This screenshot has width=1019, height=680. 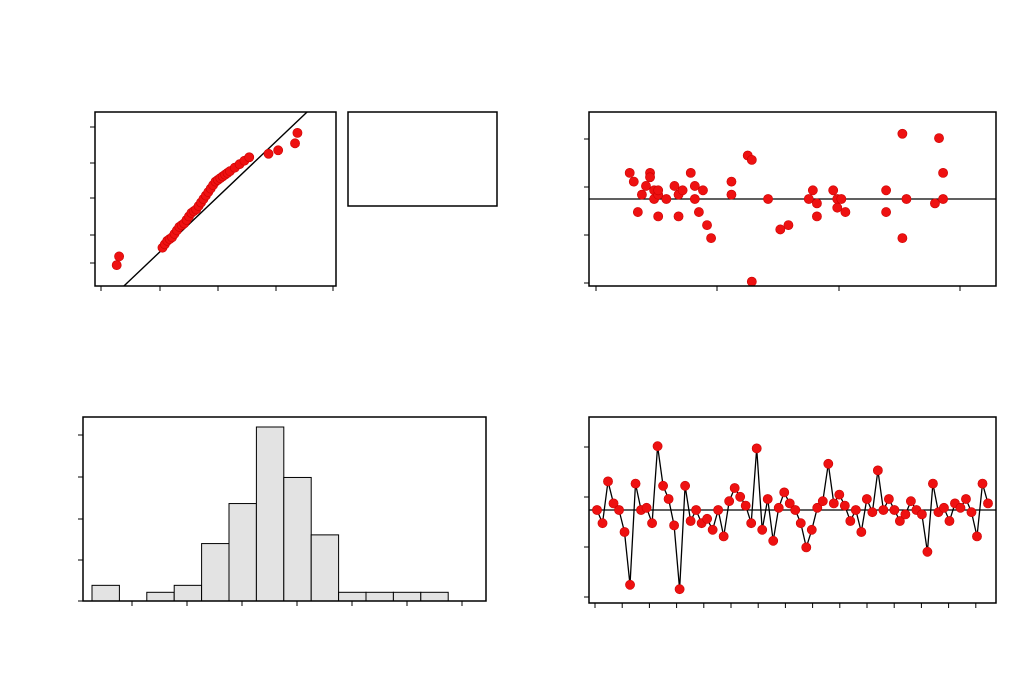 What do you see at coordinates (790, 201) in the screenshot?
I see `residuals-versus-fits-plot` at bounding box center [790, 201].